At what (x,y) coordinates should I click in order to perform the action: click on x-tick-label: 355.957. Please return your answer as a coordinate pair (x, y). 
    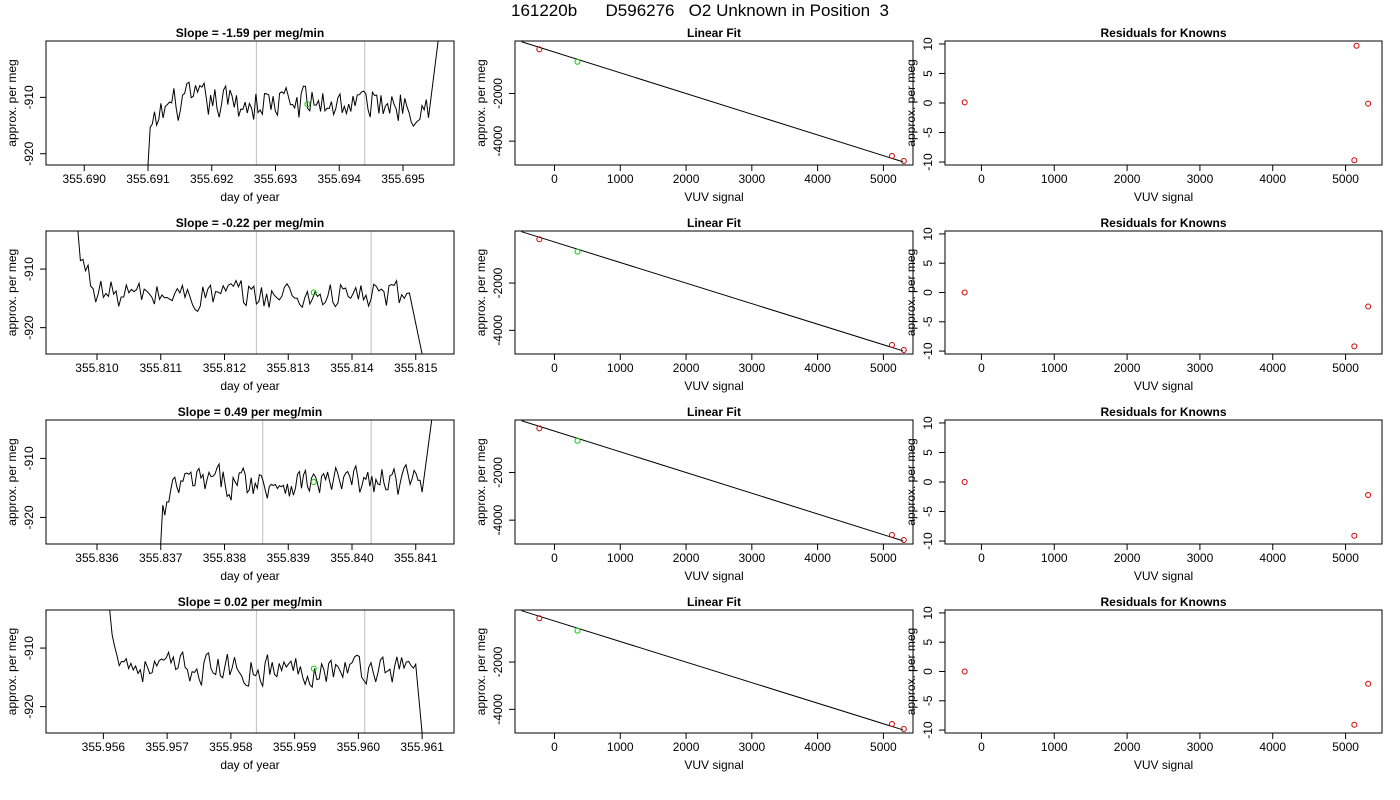
    Looking at the image, I should click on (167, 747).